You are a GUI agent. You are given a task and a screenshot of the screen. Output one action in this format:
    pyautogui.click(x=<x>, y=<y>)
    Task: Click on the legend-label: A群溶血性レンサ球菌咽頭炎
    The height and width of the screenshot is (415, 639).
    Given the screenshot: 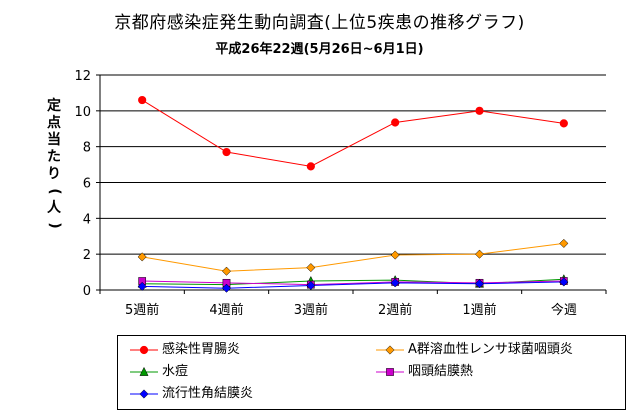 What is the action you would take?
    pyautogui.click(x=490, y=349)
    